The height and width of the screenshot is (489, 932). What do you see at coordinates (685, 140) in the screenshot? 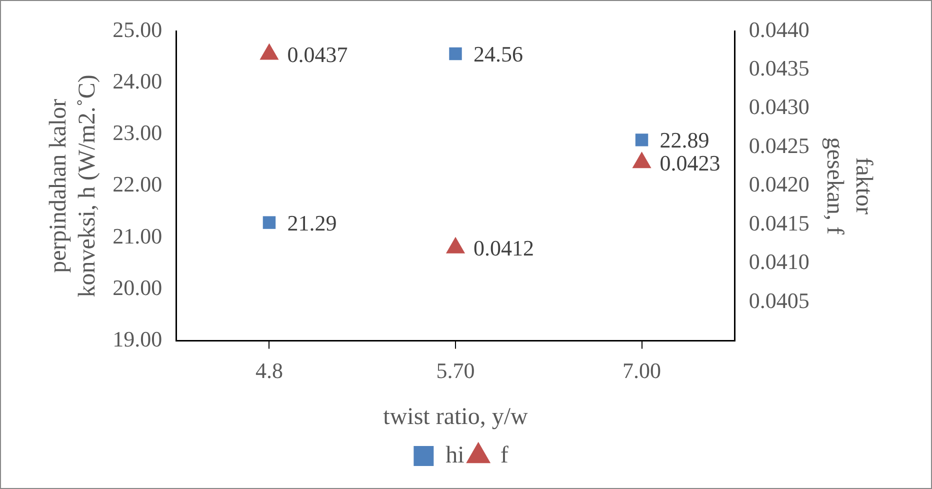
I see `data-label: 22.89` at bounding box center [685, 140].